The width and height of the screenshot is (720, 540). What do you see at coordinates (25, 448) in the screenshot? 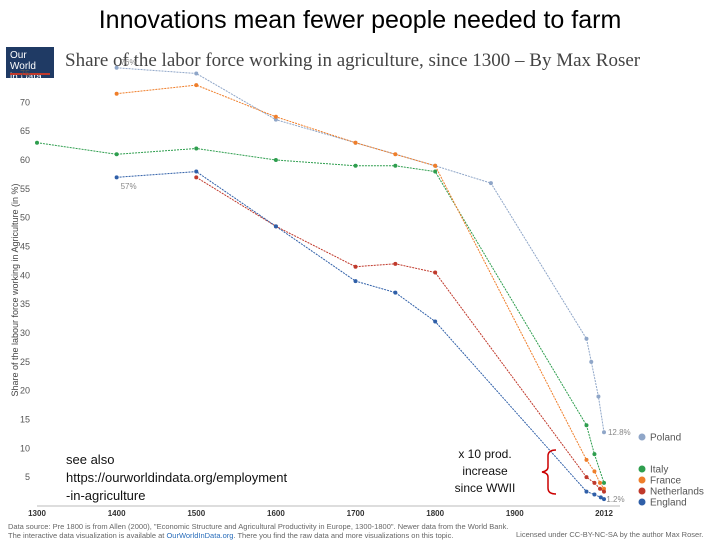
I see `y-tick-label: 10` at bounding box center [25, 448].